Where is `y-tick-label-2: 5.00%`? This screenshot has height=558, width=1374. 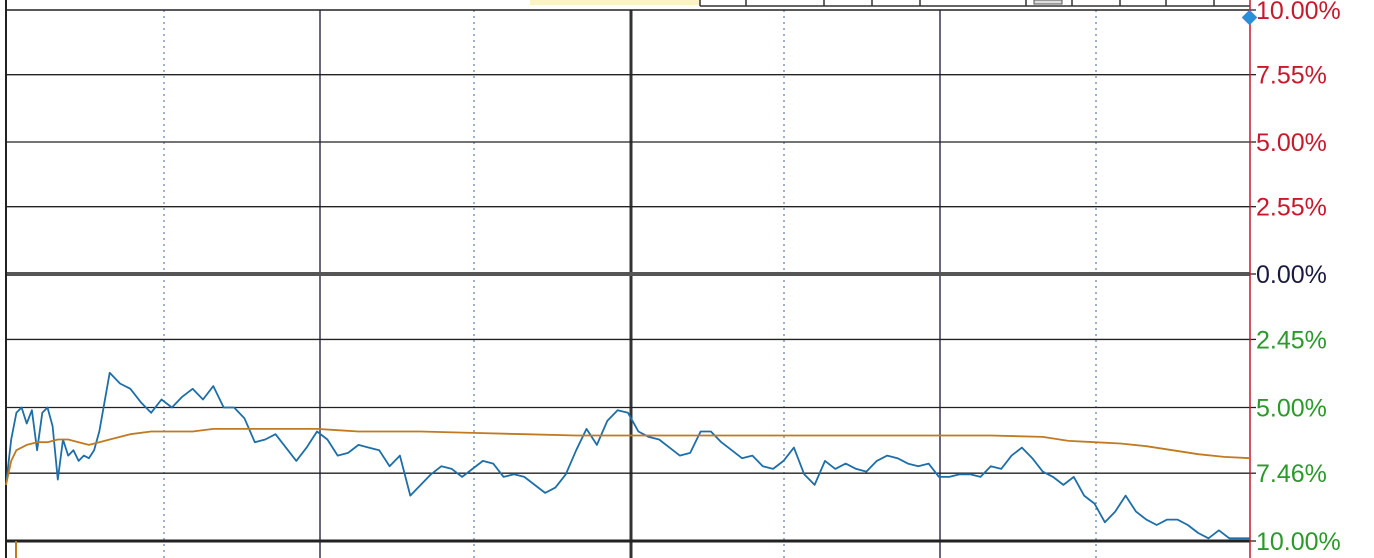
y-tick-label-2: 5.00% is located at coordinates (1291, 143).